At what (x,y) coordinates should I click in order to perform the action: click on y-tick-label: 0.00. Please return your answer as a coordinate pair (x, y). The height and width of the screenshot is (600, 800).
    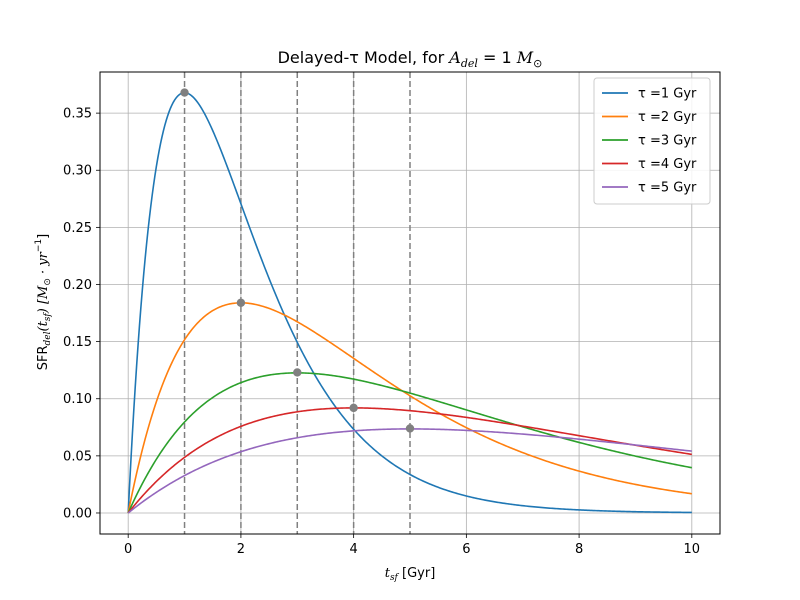
    Looking at the image, I should click on (77, 513).